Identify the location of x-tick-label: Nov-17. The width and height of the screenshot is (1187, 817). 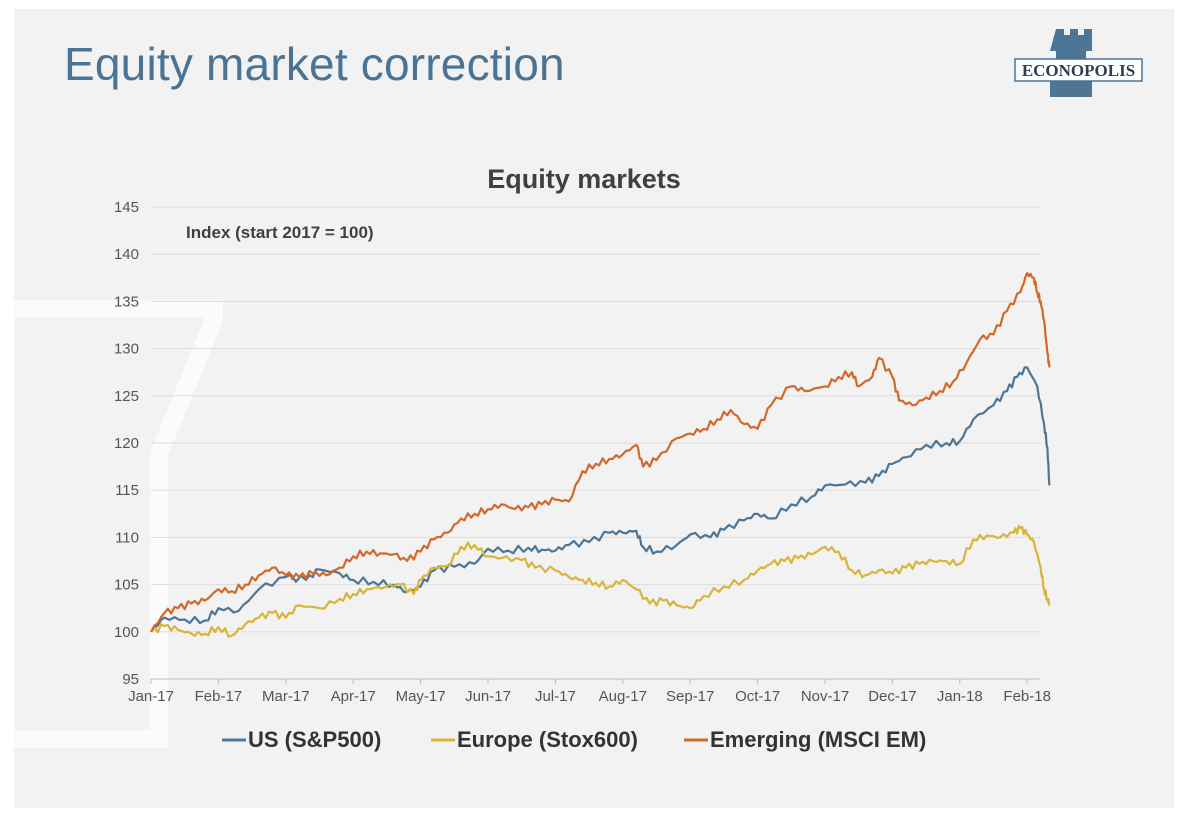
(825, 696).